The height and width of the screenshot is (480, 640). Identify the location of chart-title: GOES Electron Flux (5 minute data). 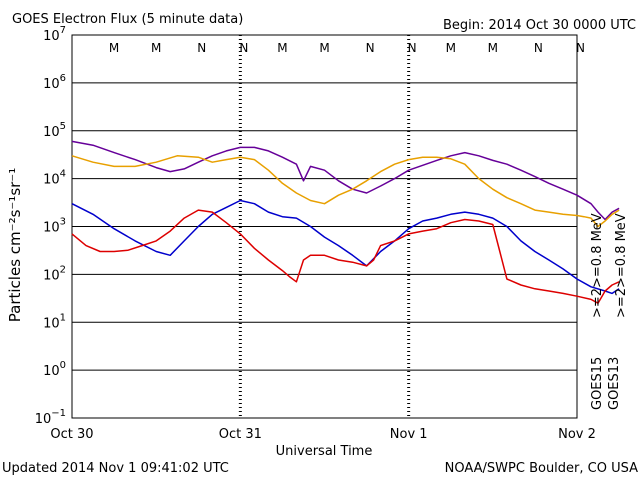
(127, 19).